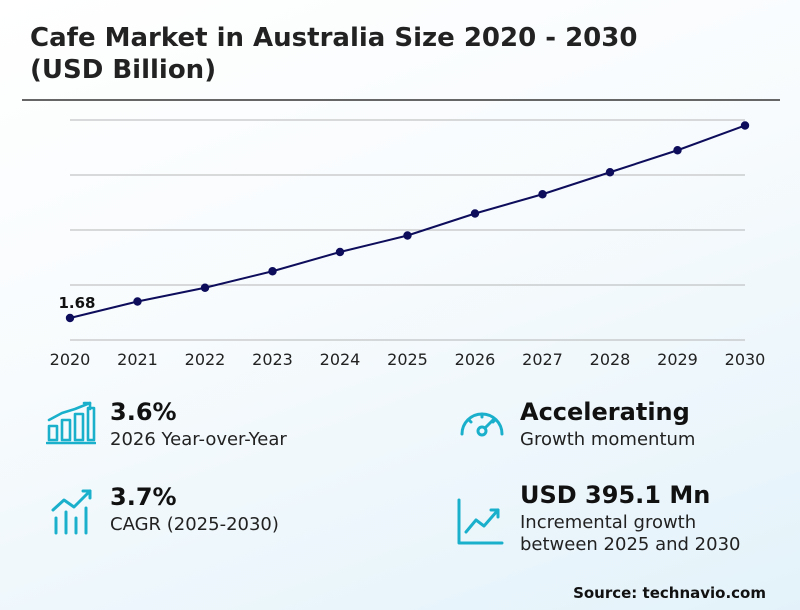 This screenshot has height=610, width=800. What do you see at coordinates (194, 524) in the screenshot?
I see `stat-cagr-label: CAGR (2025-2030)` at bounding box center [194, 524].